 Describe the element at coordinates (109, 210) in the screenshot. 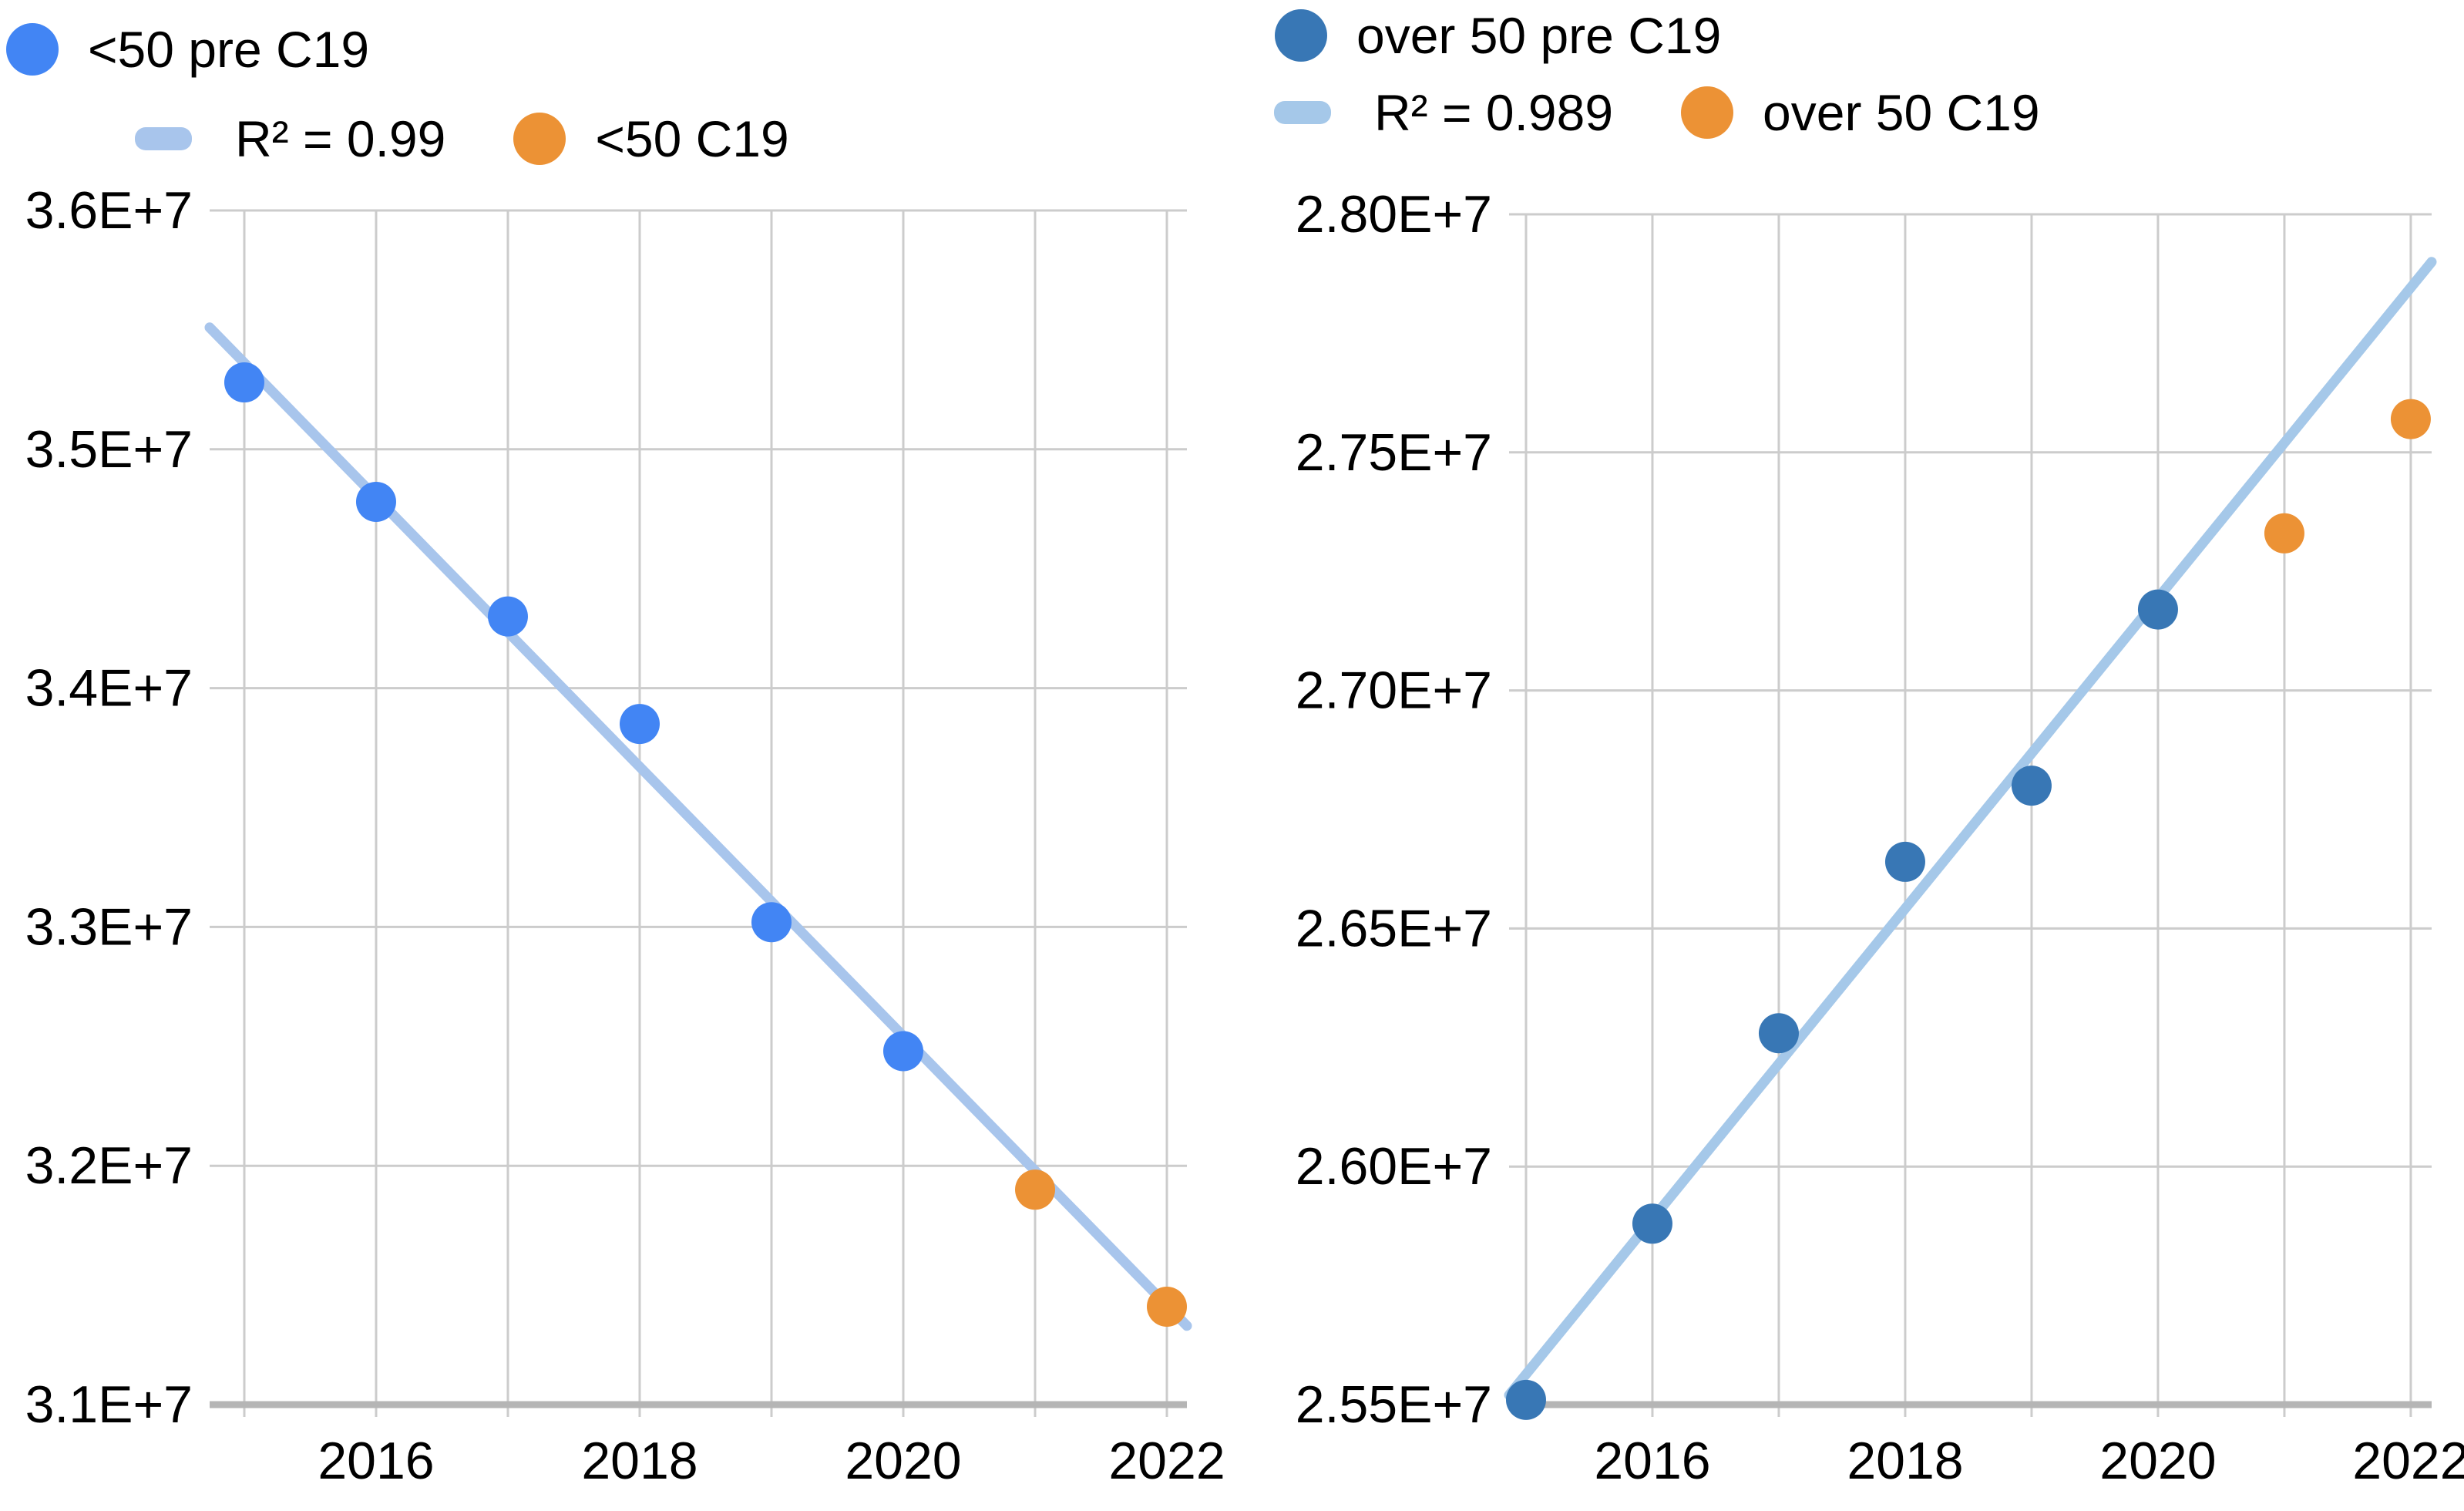

I see `y-tick-label: 3.6E+7` at that location.